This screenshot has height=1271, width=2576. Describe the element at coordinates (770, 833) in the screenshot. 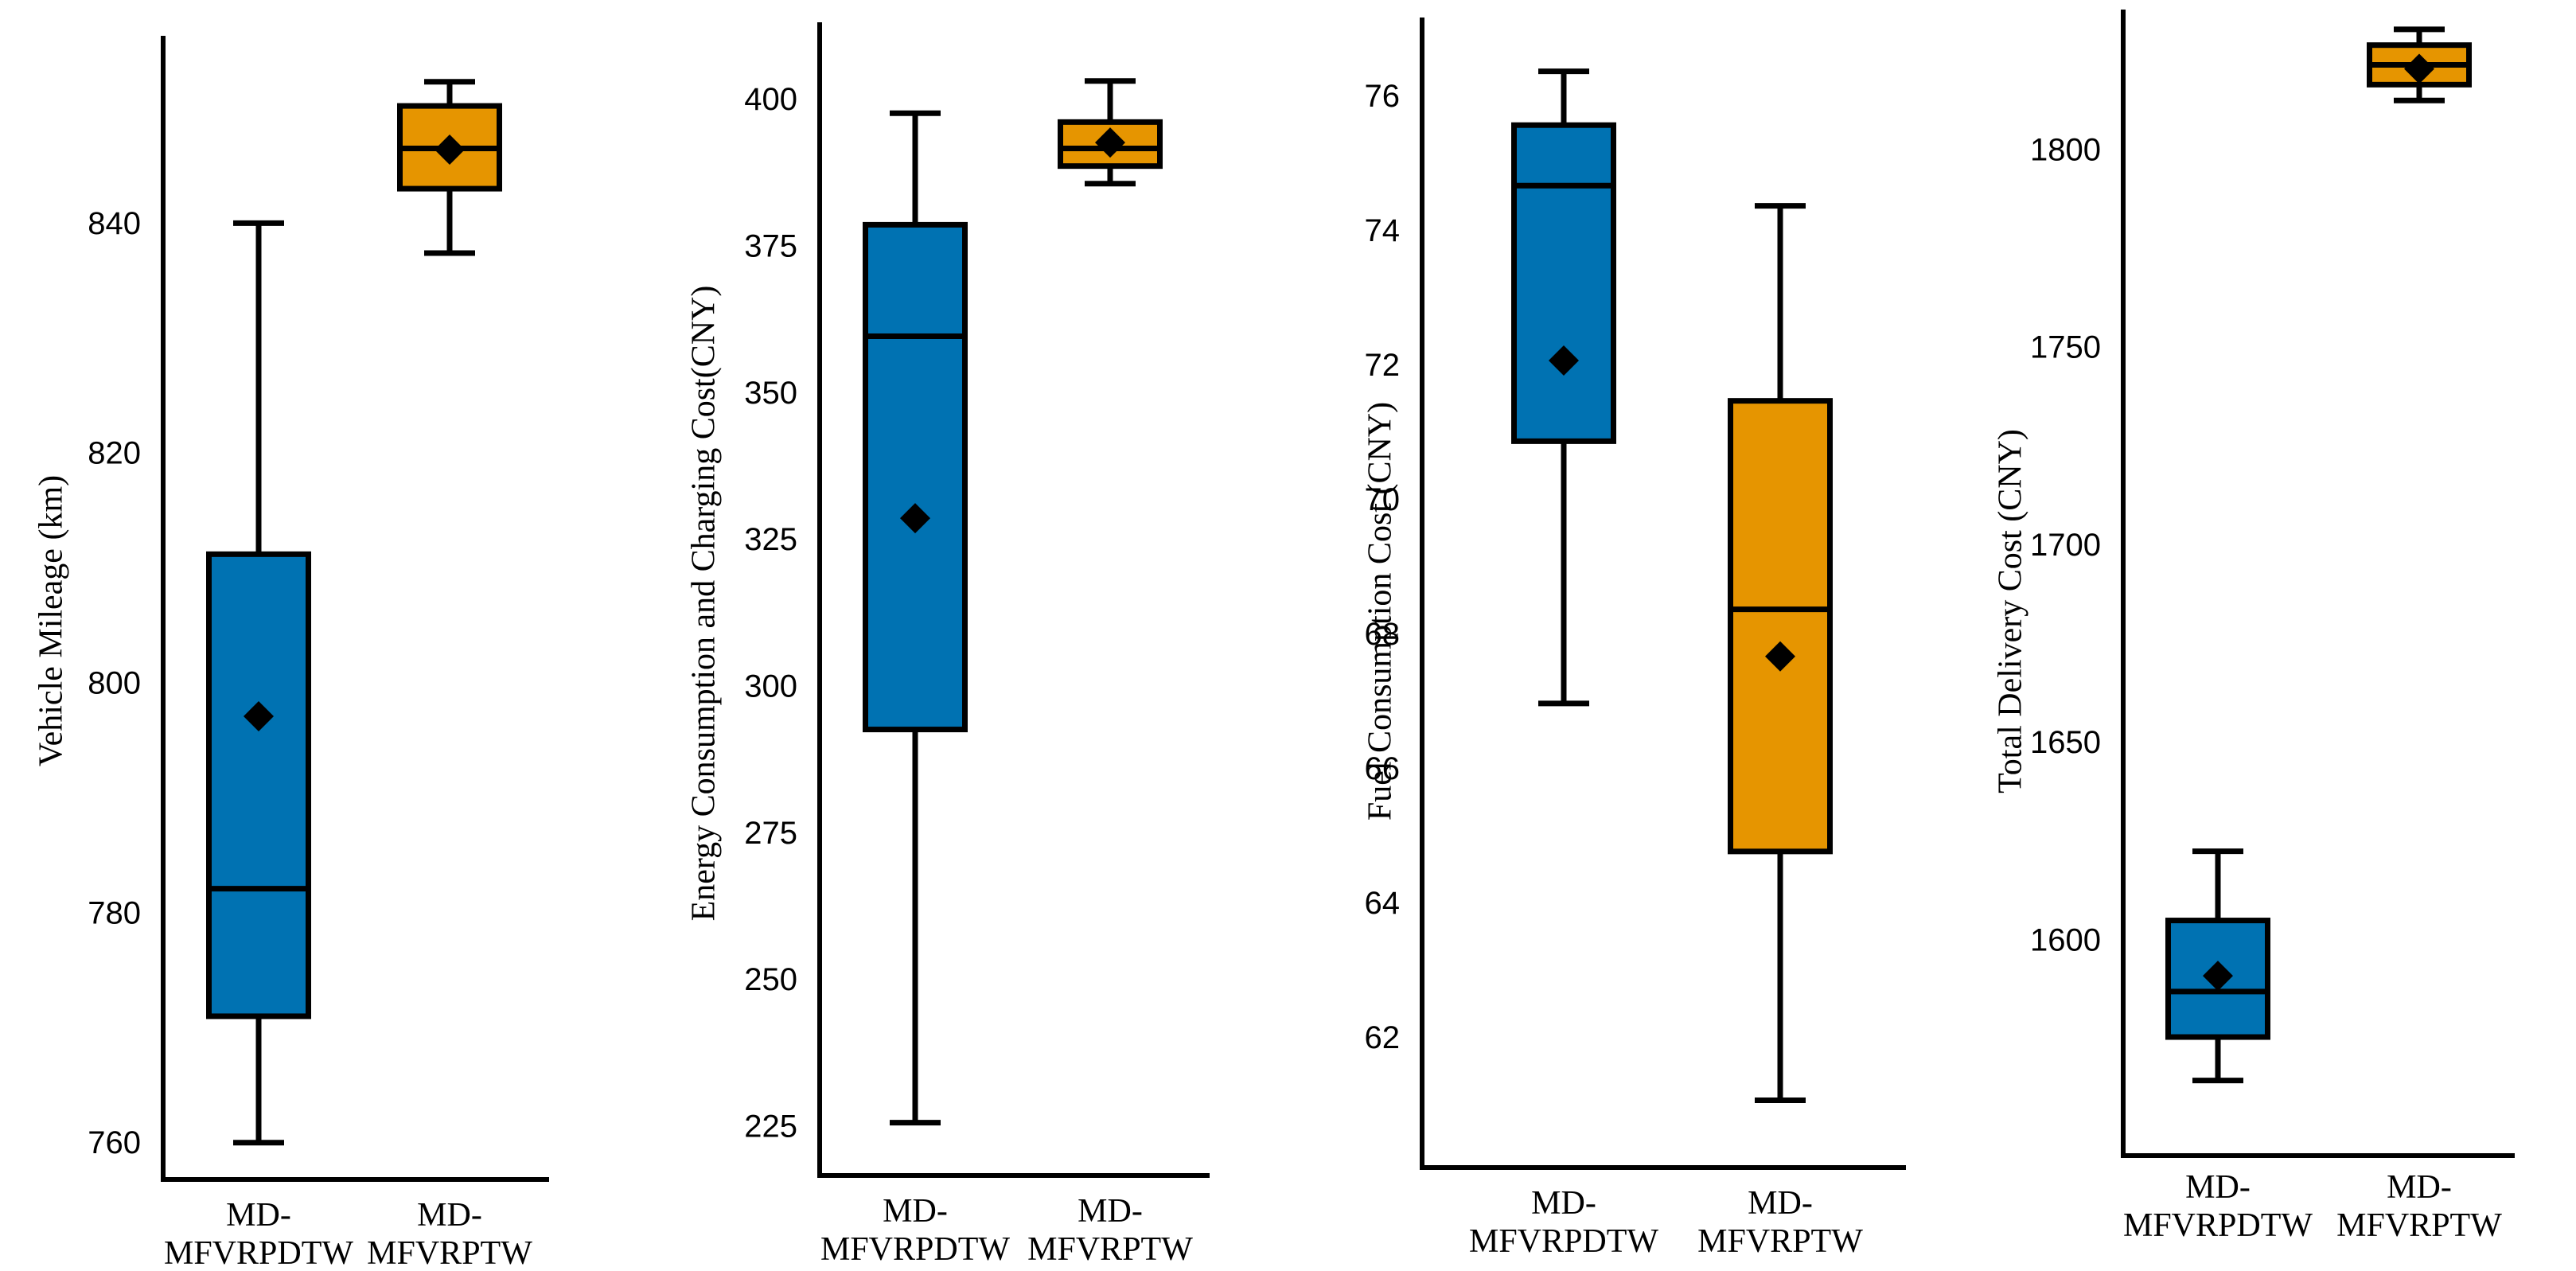

I see `y-tick-label: 275` at that location.